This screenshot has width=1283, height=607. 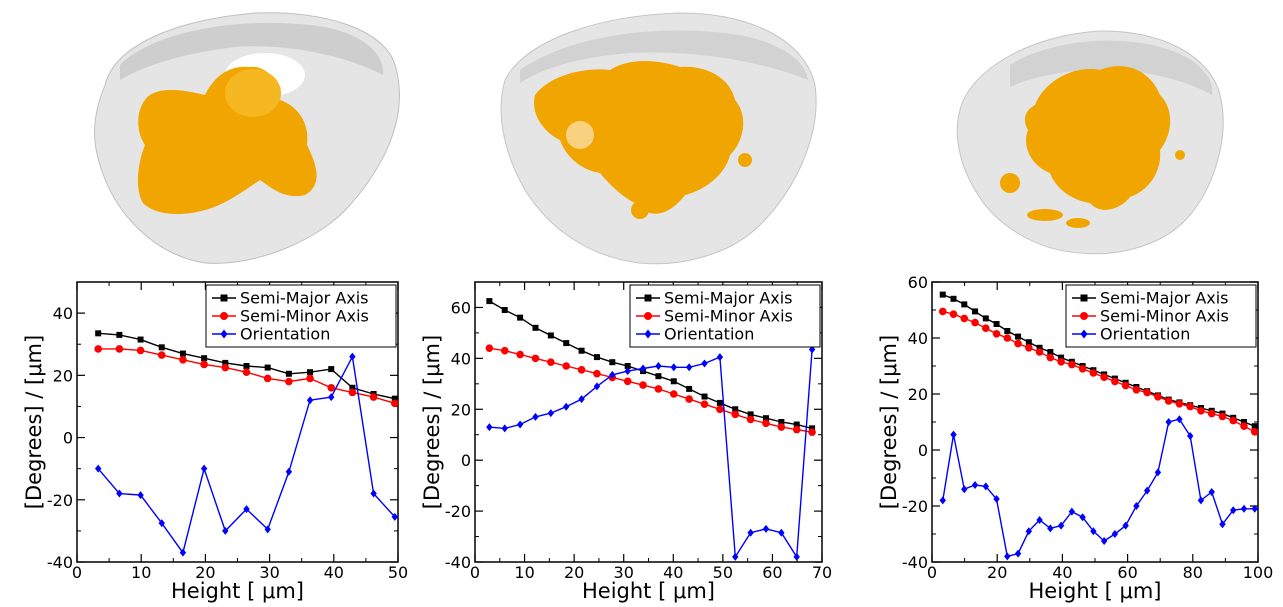 I want to click on nucleus-highlight-shape, so click(x=253, y=93).